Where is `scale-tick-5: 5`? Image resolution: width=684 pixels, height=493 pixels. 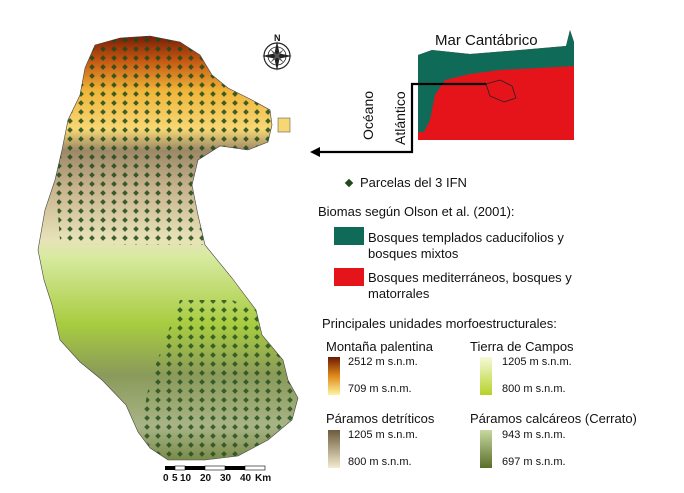 scale-tick-5: 5 is located at coordinates (175, 478).